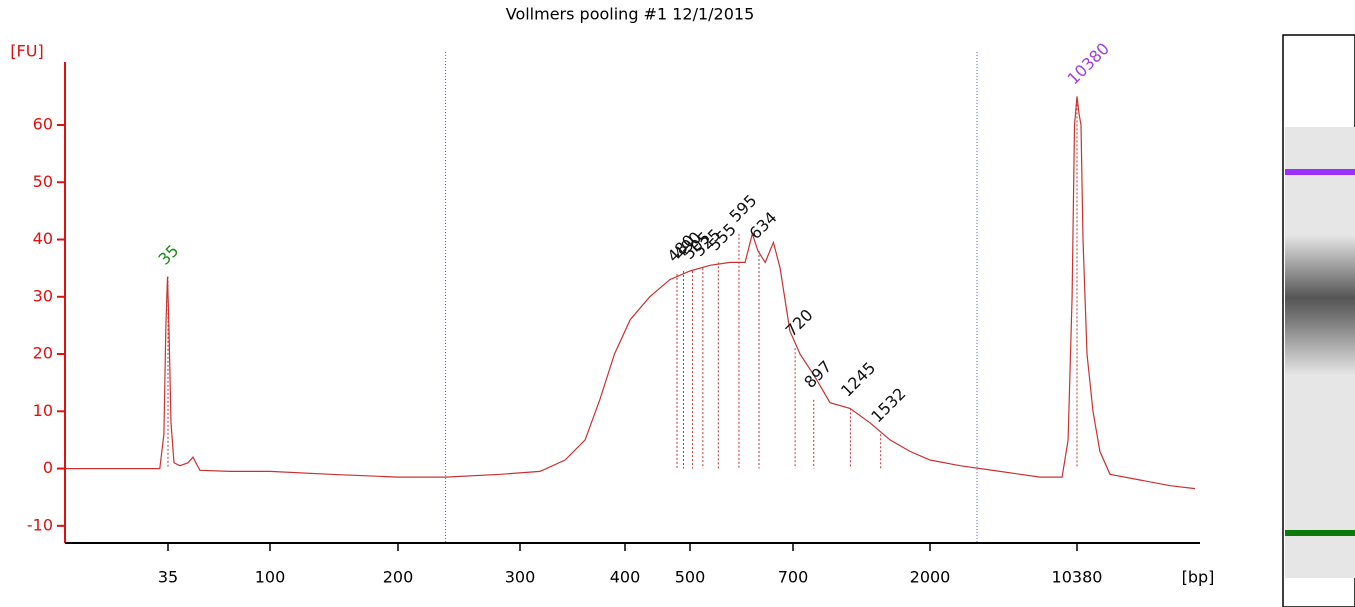 The height and width of the screenshot is (607, 1355). Describe the element at coordinates (1088, 63) in the screenshot. I see `peak-label: 10380` at that location.